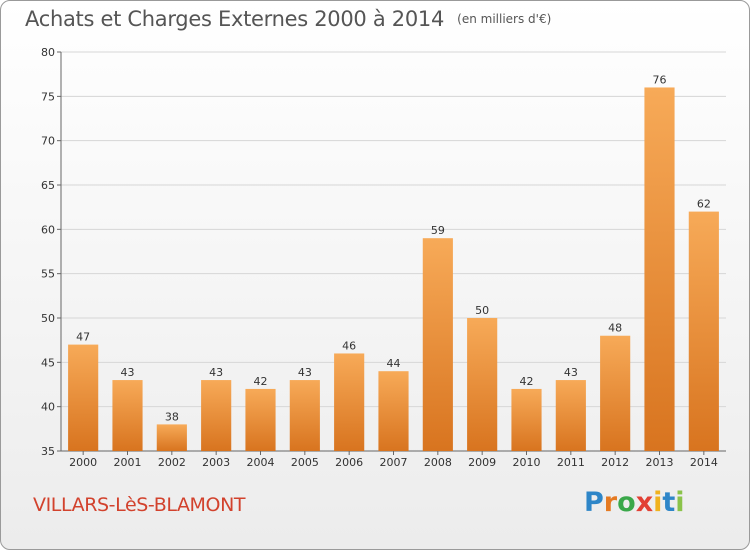  Describe the element at coordinates (172, 416) in the screenshot. I see `data-label: 38` at that location.